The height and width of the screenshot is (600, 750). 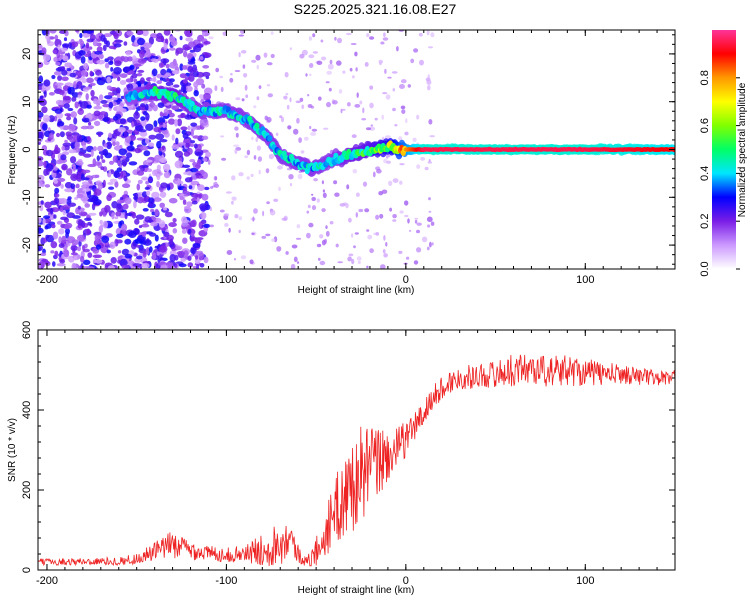 What do you see at coordinates (705, 125) in the screenshot?
I see `colorbar-tick-label: 0.6` at bounding box center [705, 125].